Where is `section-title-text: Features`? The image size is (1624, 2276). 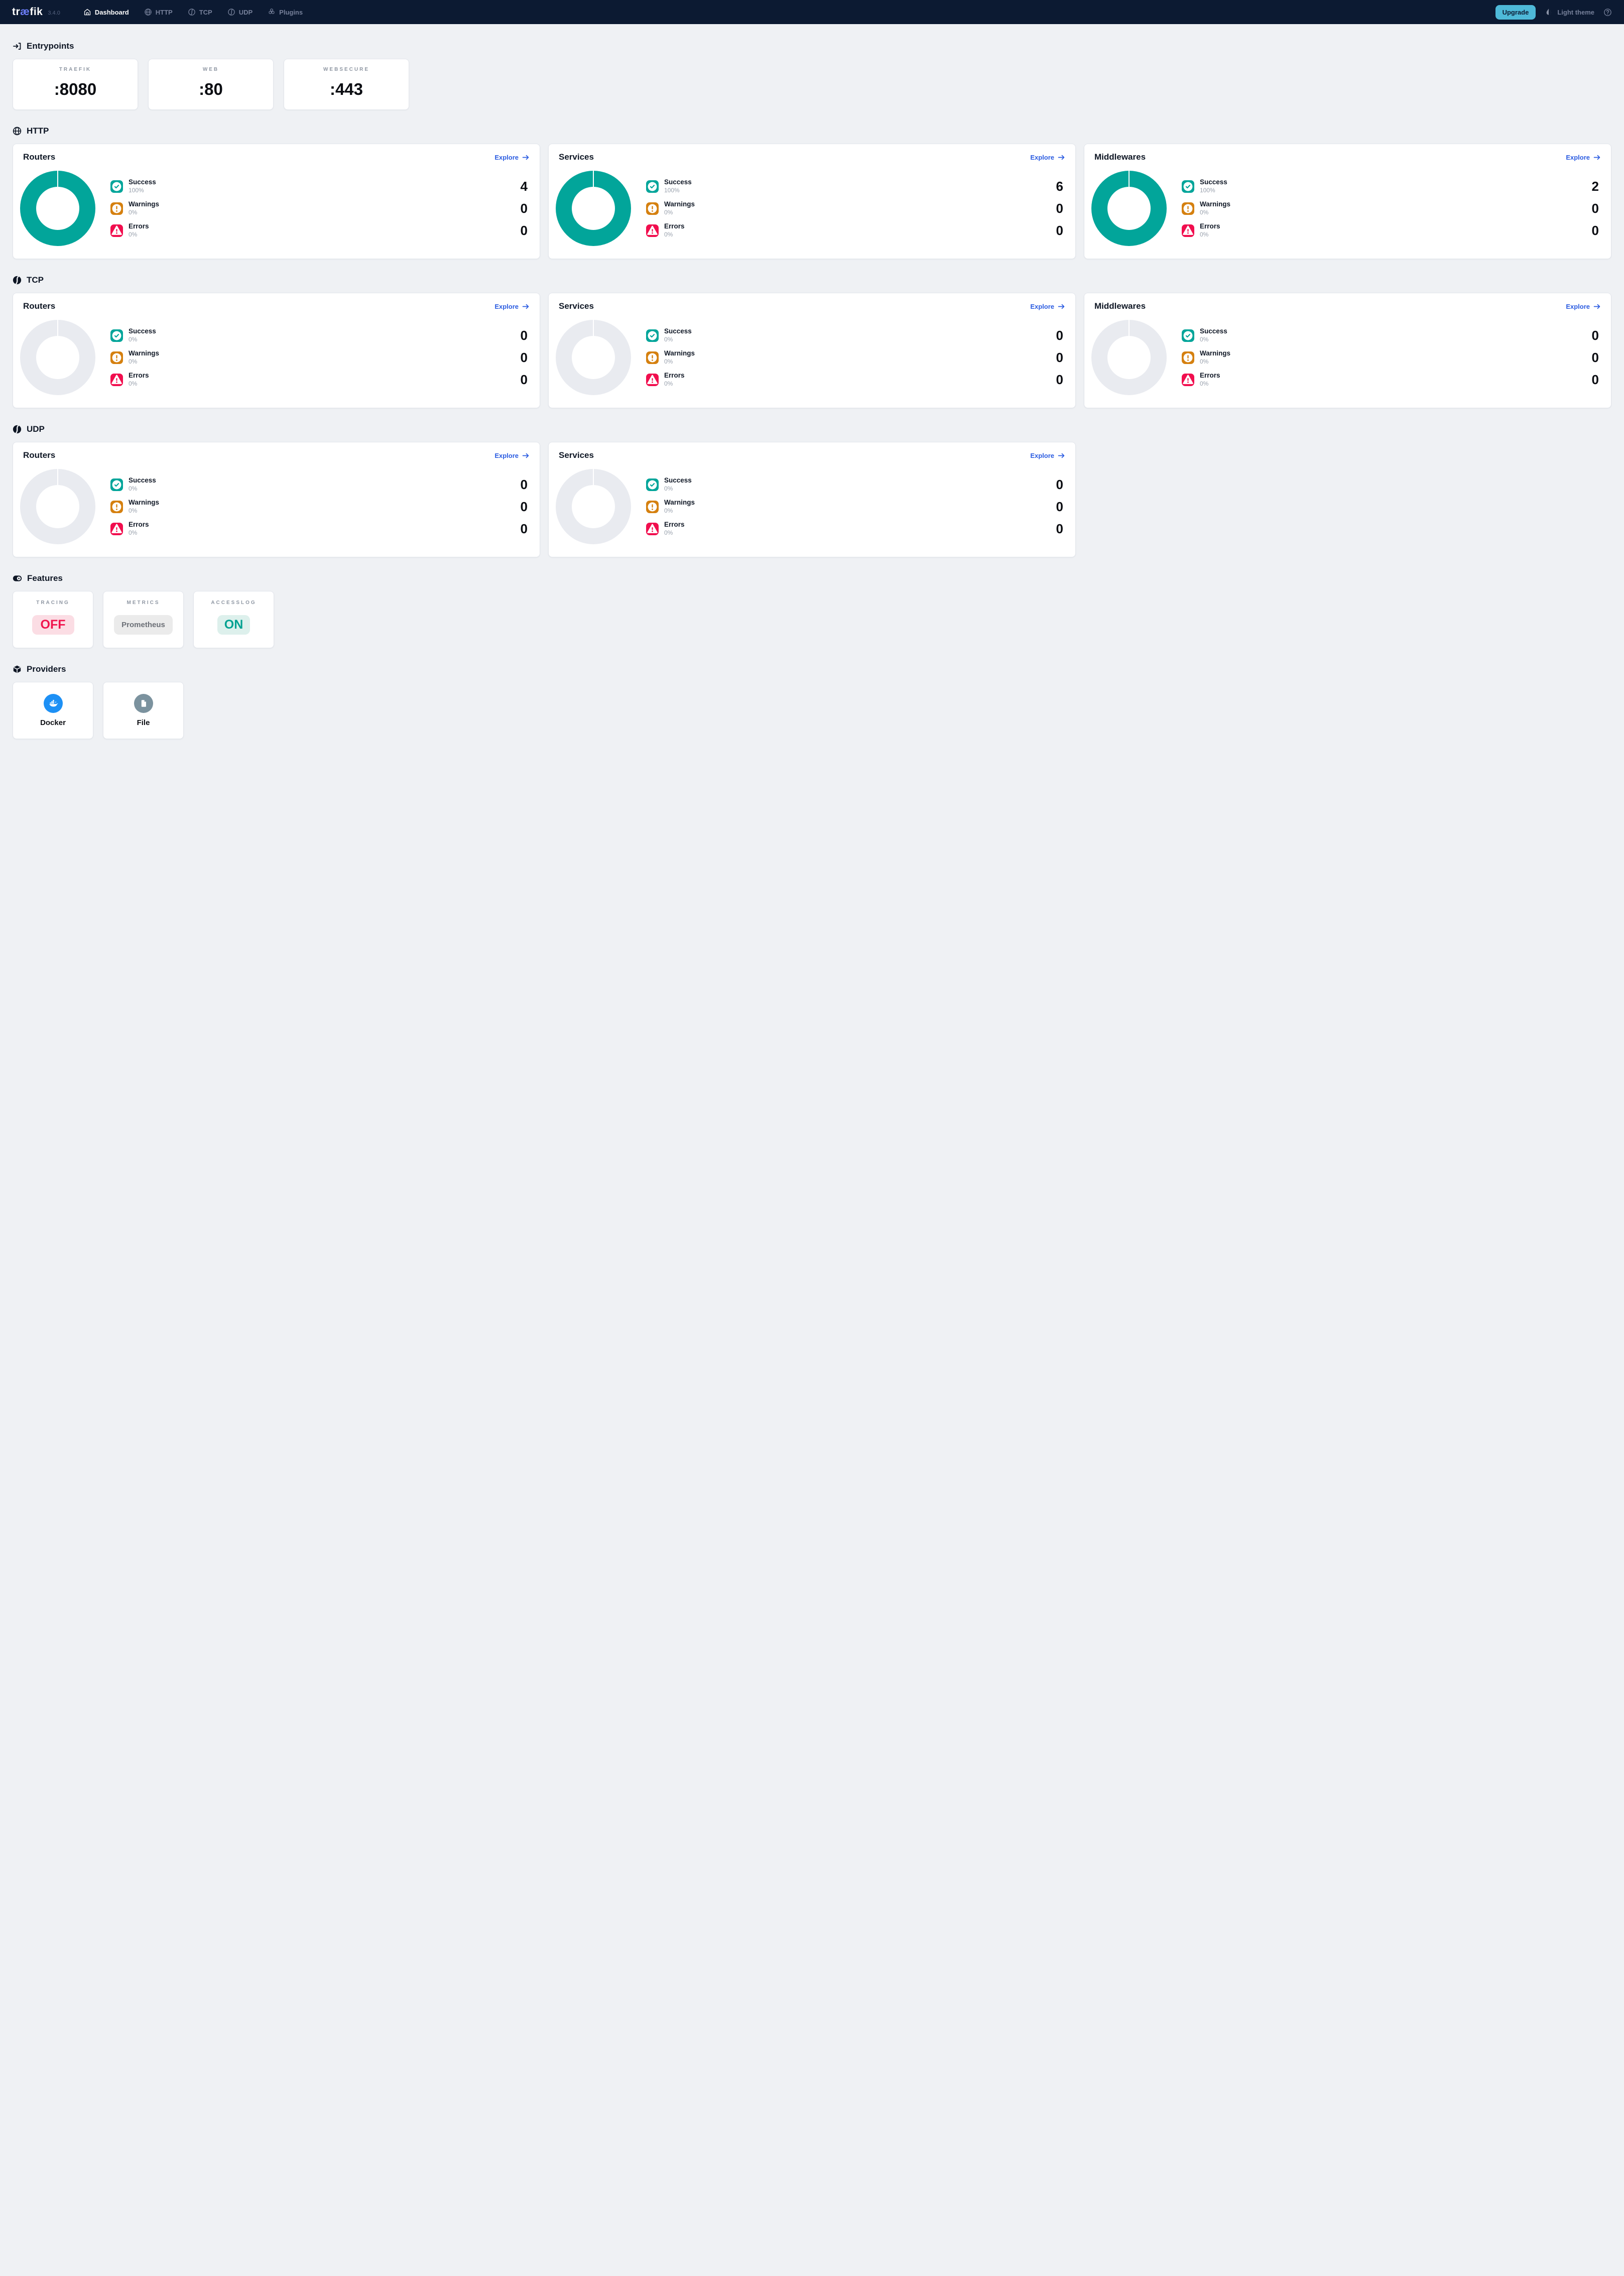 section-title-text: Features is located at coordinates (45, 578).